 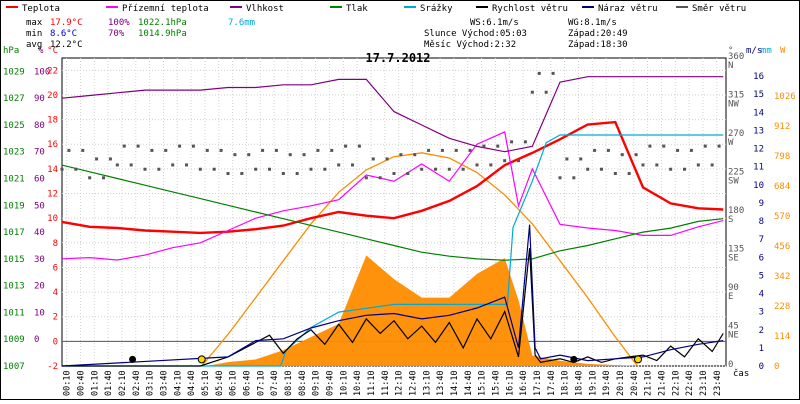 I want to click on x-tick-label: 06:40, so click(x=247, y=383).